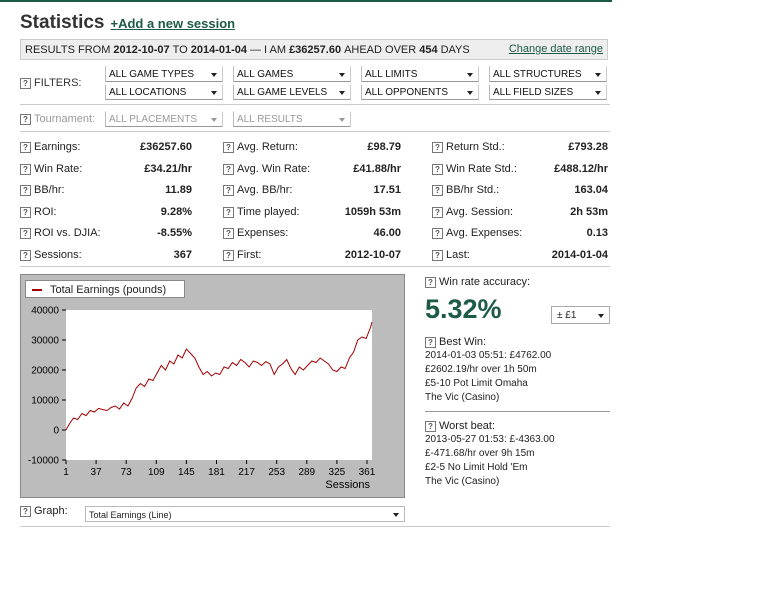  I want to click on x-tick-label: 1, so click(66, 472).